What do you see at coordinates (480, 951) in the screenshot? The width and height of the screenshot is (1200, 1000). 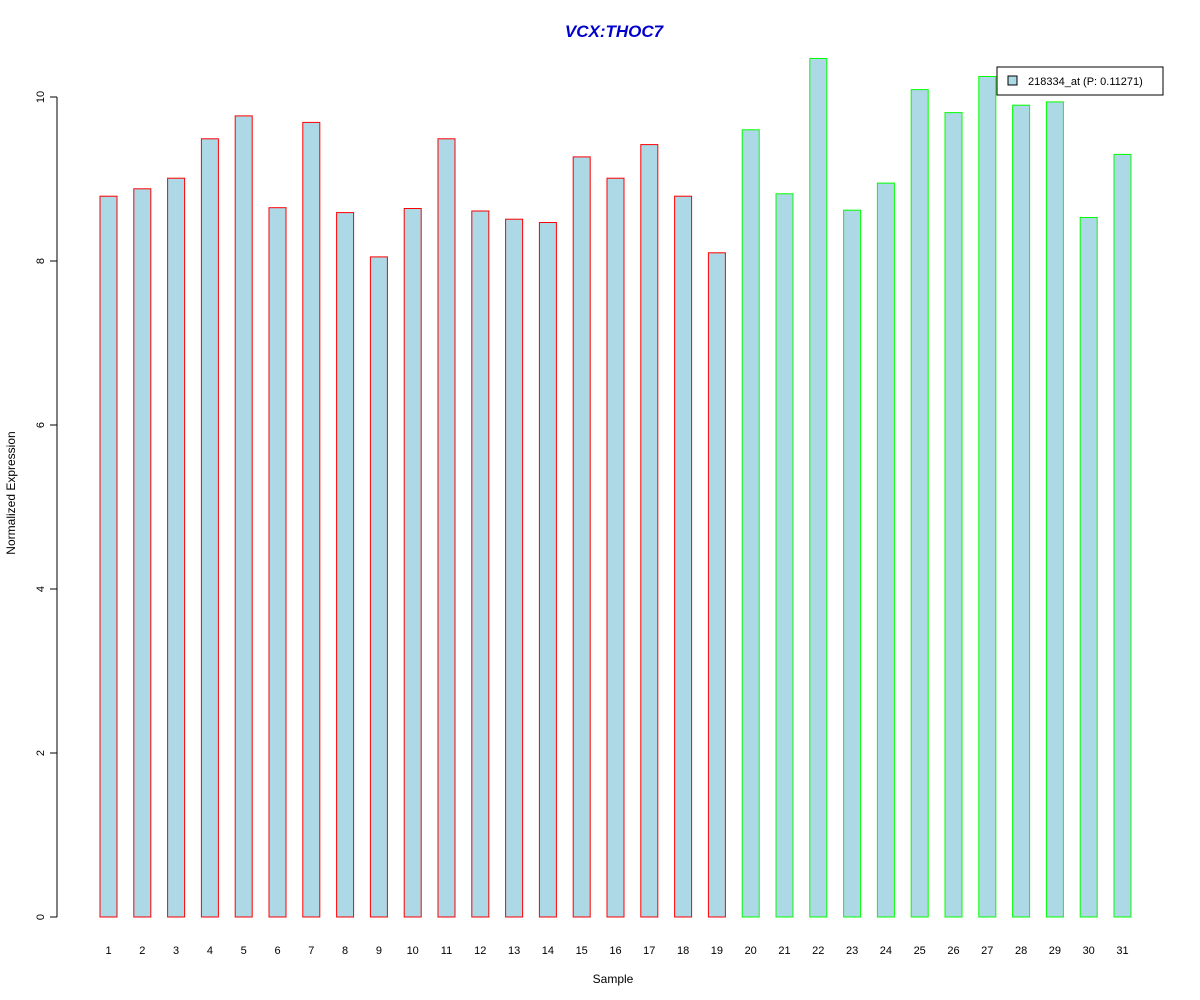 I see `x-tick-label: 12` at bounding box center [480, 951].